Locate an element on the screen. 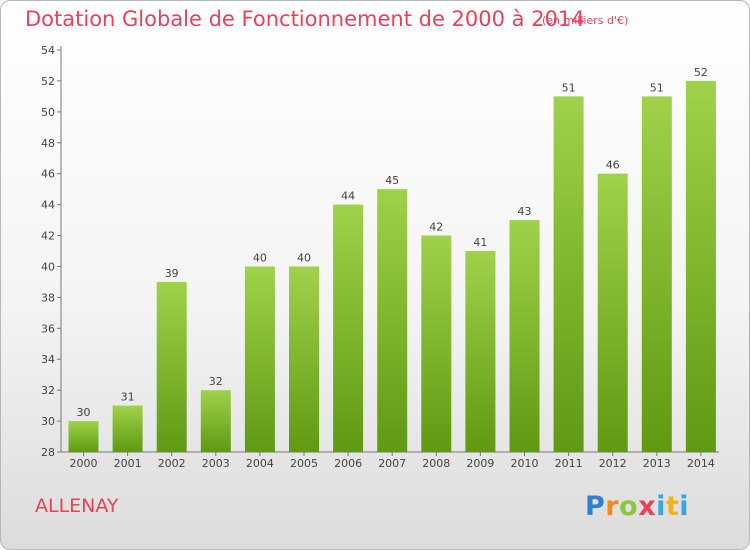  x-tick-label: 2008 is located at coordinates (436, 463).